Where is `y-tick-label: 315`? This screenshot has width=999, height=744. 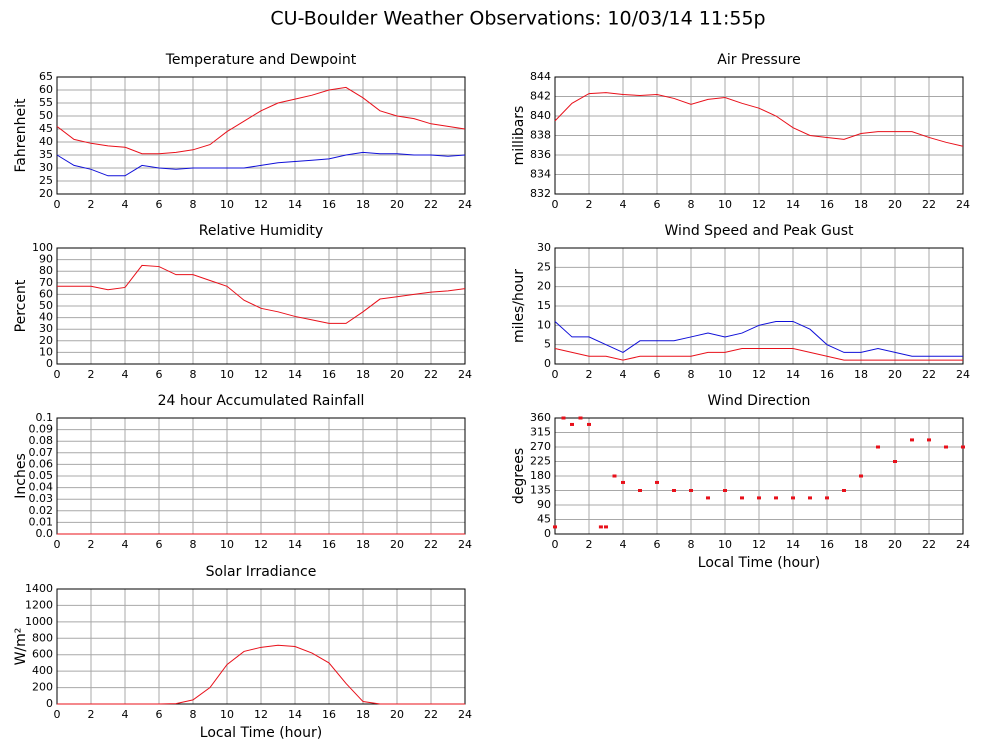 y-tick-label: 315 is located at coordinates (540, 432).